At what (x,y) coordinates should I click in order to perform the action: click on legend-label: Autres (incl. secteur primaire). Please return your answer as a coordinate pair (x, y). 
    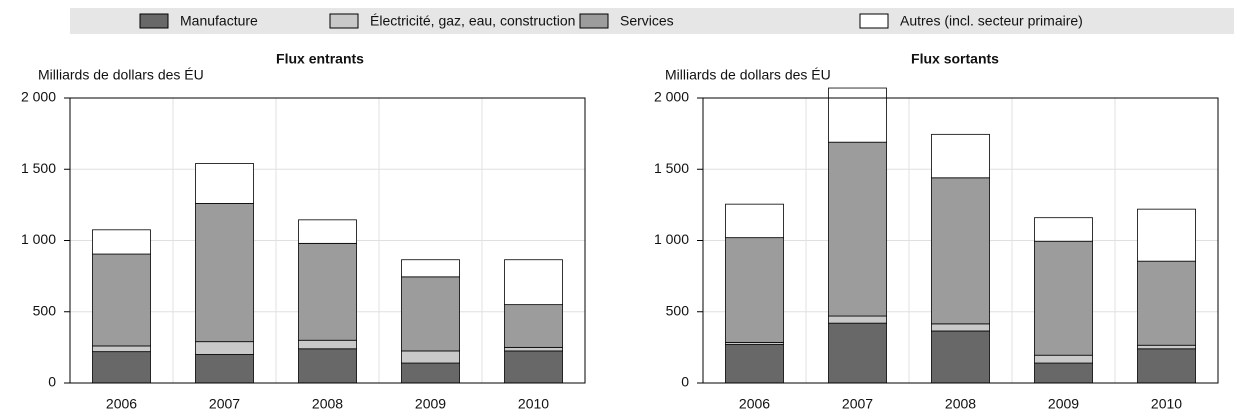
    Looking at the image, I should click on (991, 21).